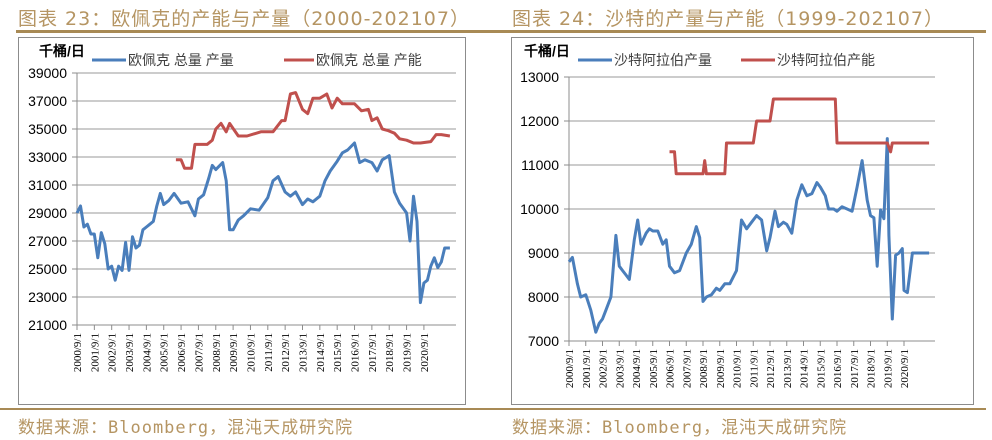 This screenshot has width=992, height=440. What do you see at coordinates (826, 60) in the screenshot?
I see `legend-capacity-label: 沙特阿拉伯产能` at bounding box center [826, 60].